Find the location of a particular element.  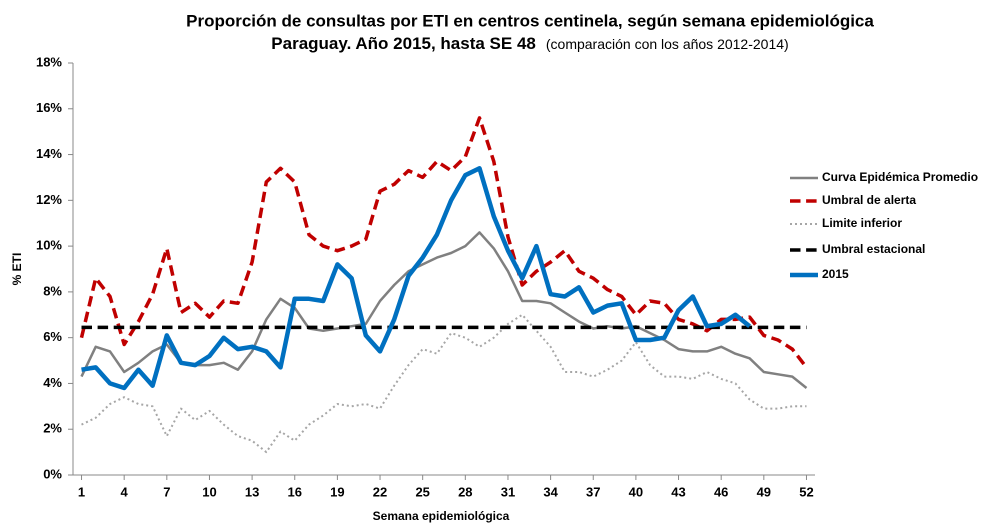

y-tick-label: 2% is located at coordinates (52, 428).